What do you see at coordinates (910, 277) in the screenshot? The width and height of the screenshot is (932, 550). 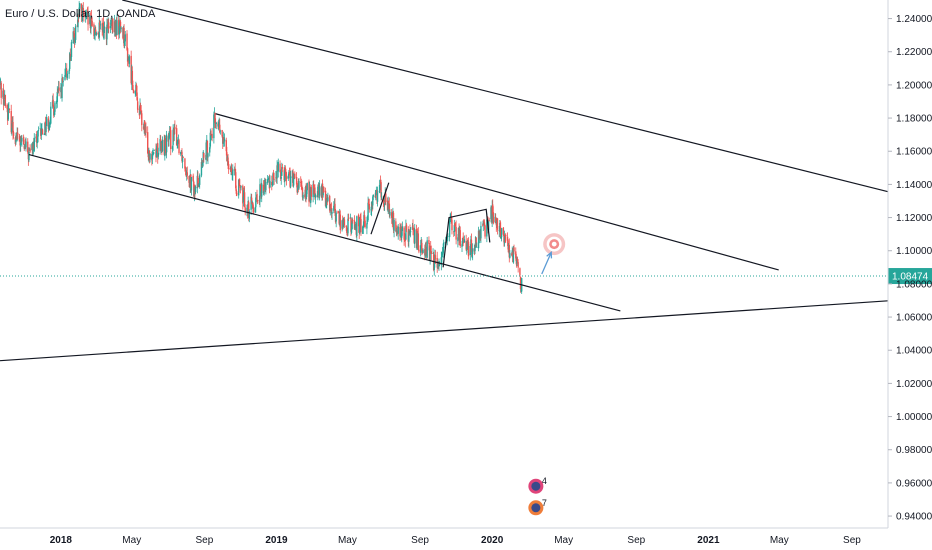 I see `last-price-label: 1.08474` at bounding box center [910, 277].